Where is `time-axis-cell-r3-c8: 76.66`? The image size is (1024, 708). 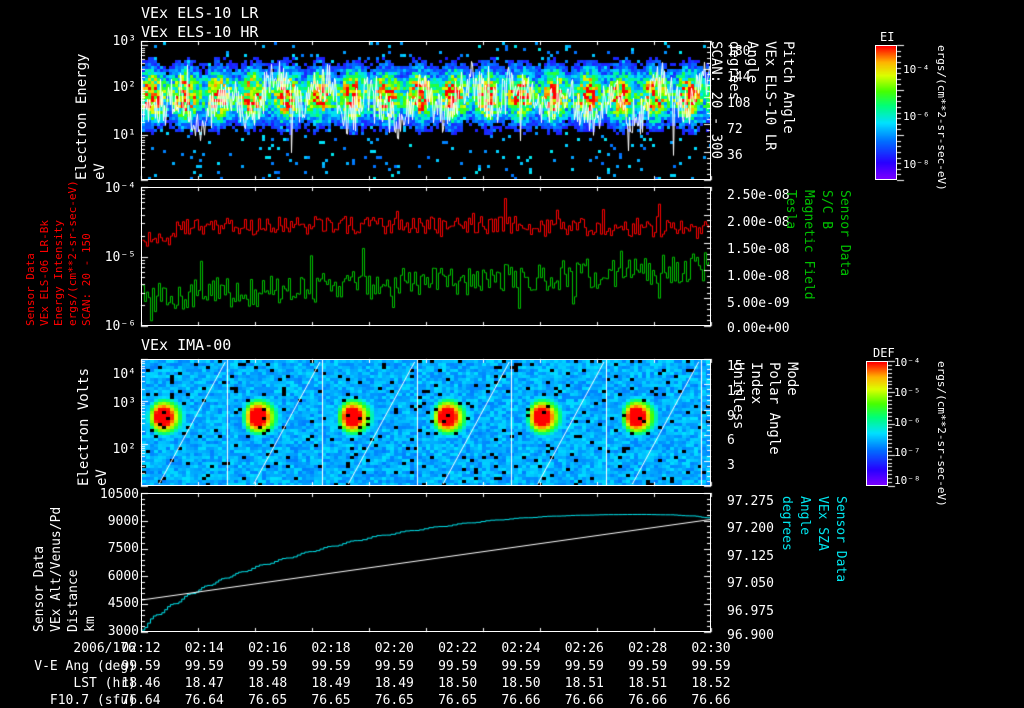 time-axis-cell-r3-c8: 76.66 is located at coordinates (648, 700).